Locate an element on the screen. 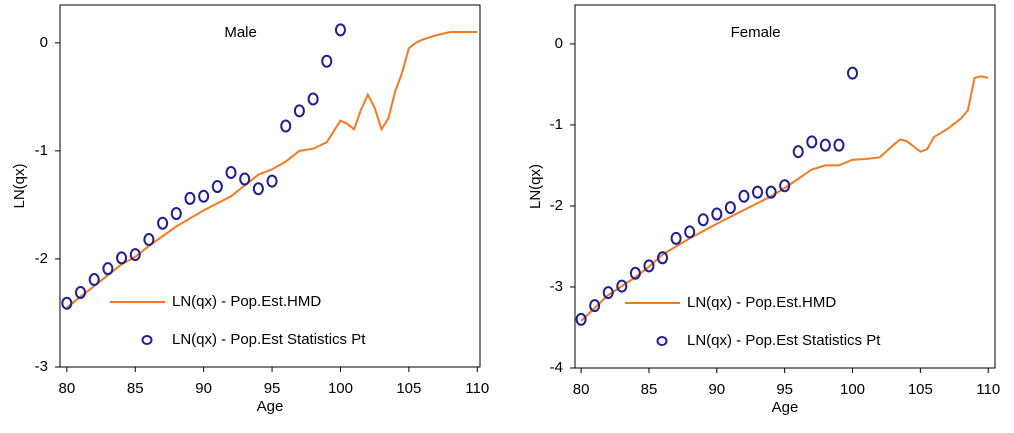 The width and height of the screenshot is (1014, 433). chart-title: Female is located at coordinates (756, 32).